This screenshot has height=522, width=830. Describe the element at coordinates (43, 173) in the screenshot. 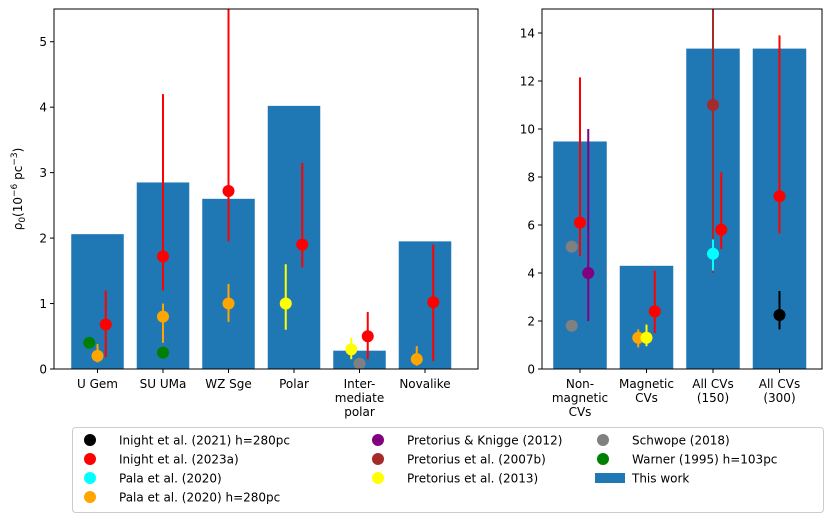

I see `y-tick-label: 3` at that location.